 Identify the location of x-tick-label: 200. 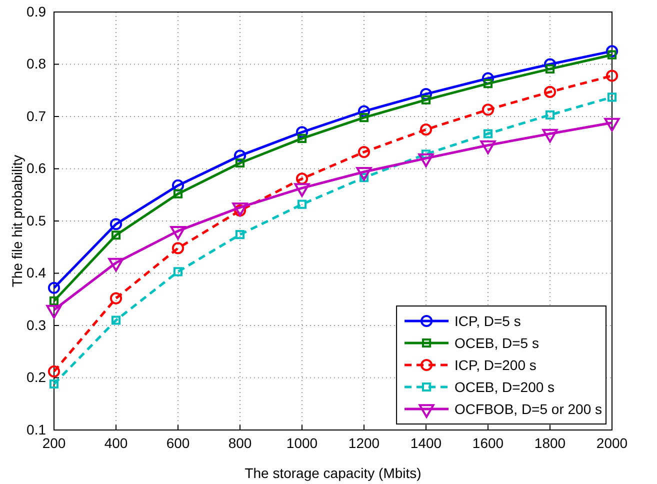
(54, 442).